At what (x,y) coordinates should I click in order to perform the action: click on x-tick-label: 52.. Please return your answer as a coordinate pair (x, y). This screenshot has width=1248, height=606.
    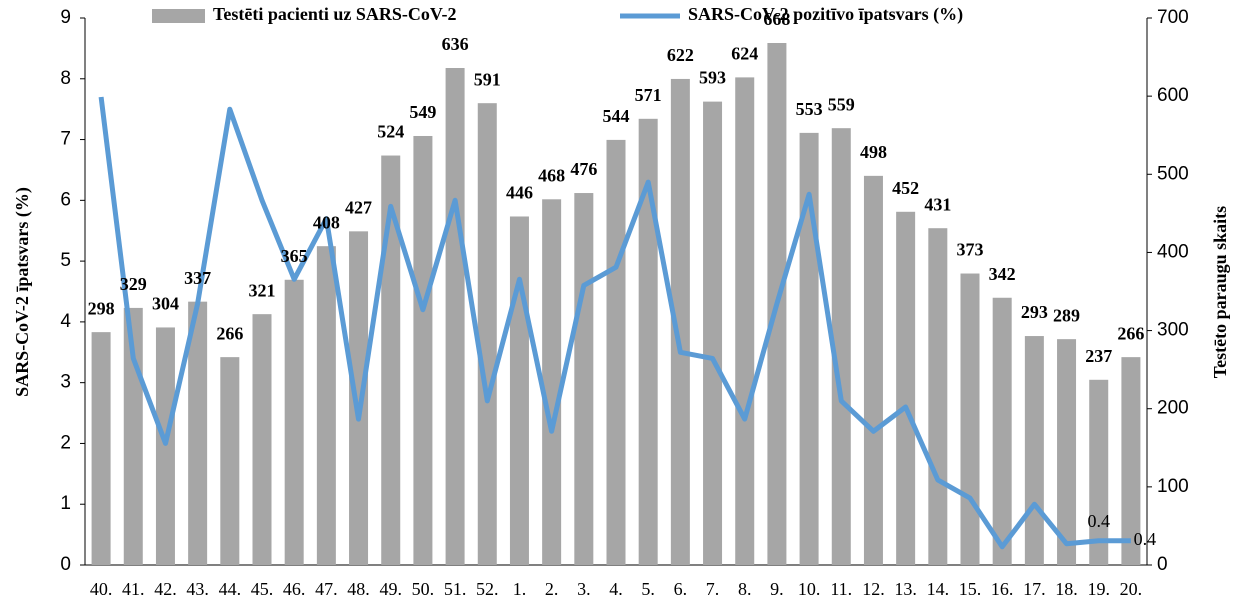
    Looking at the image, I should click on (487, 589).